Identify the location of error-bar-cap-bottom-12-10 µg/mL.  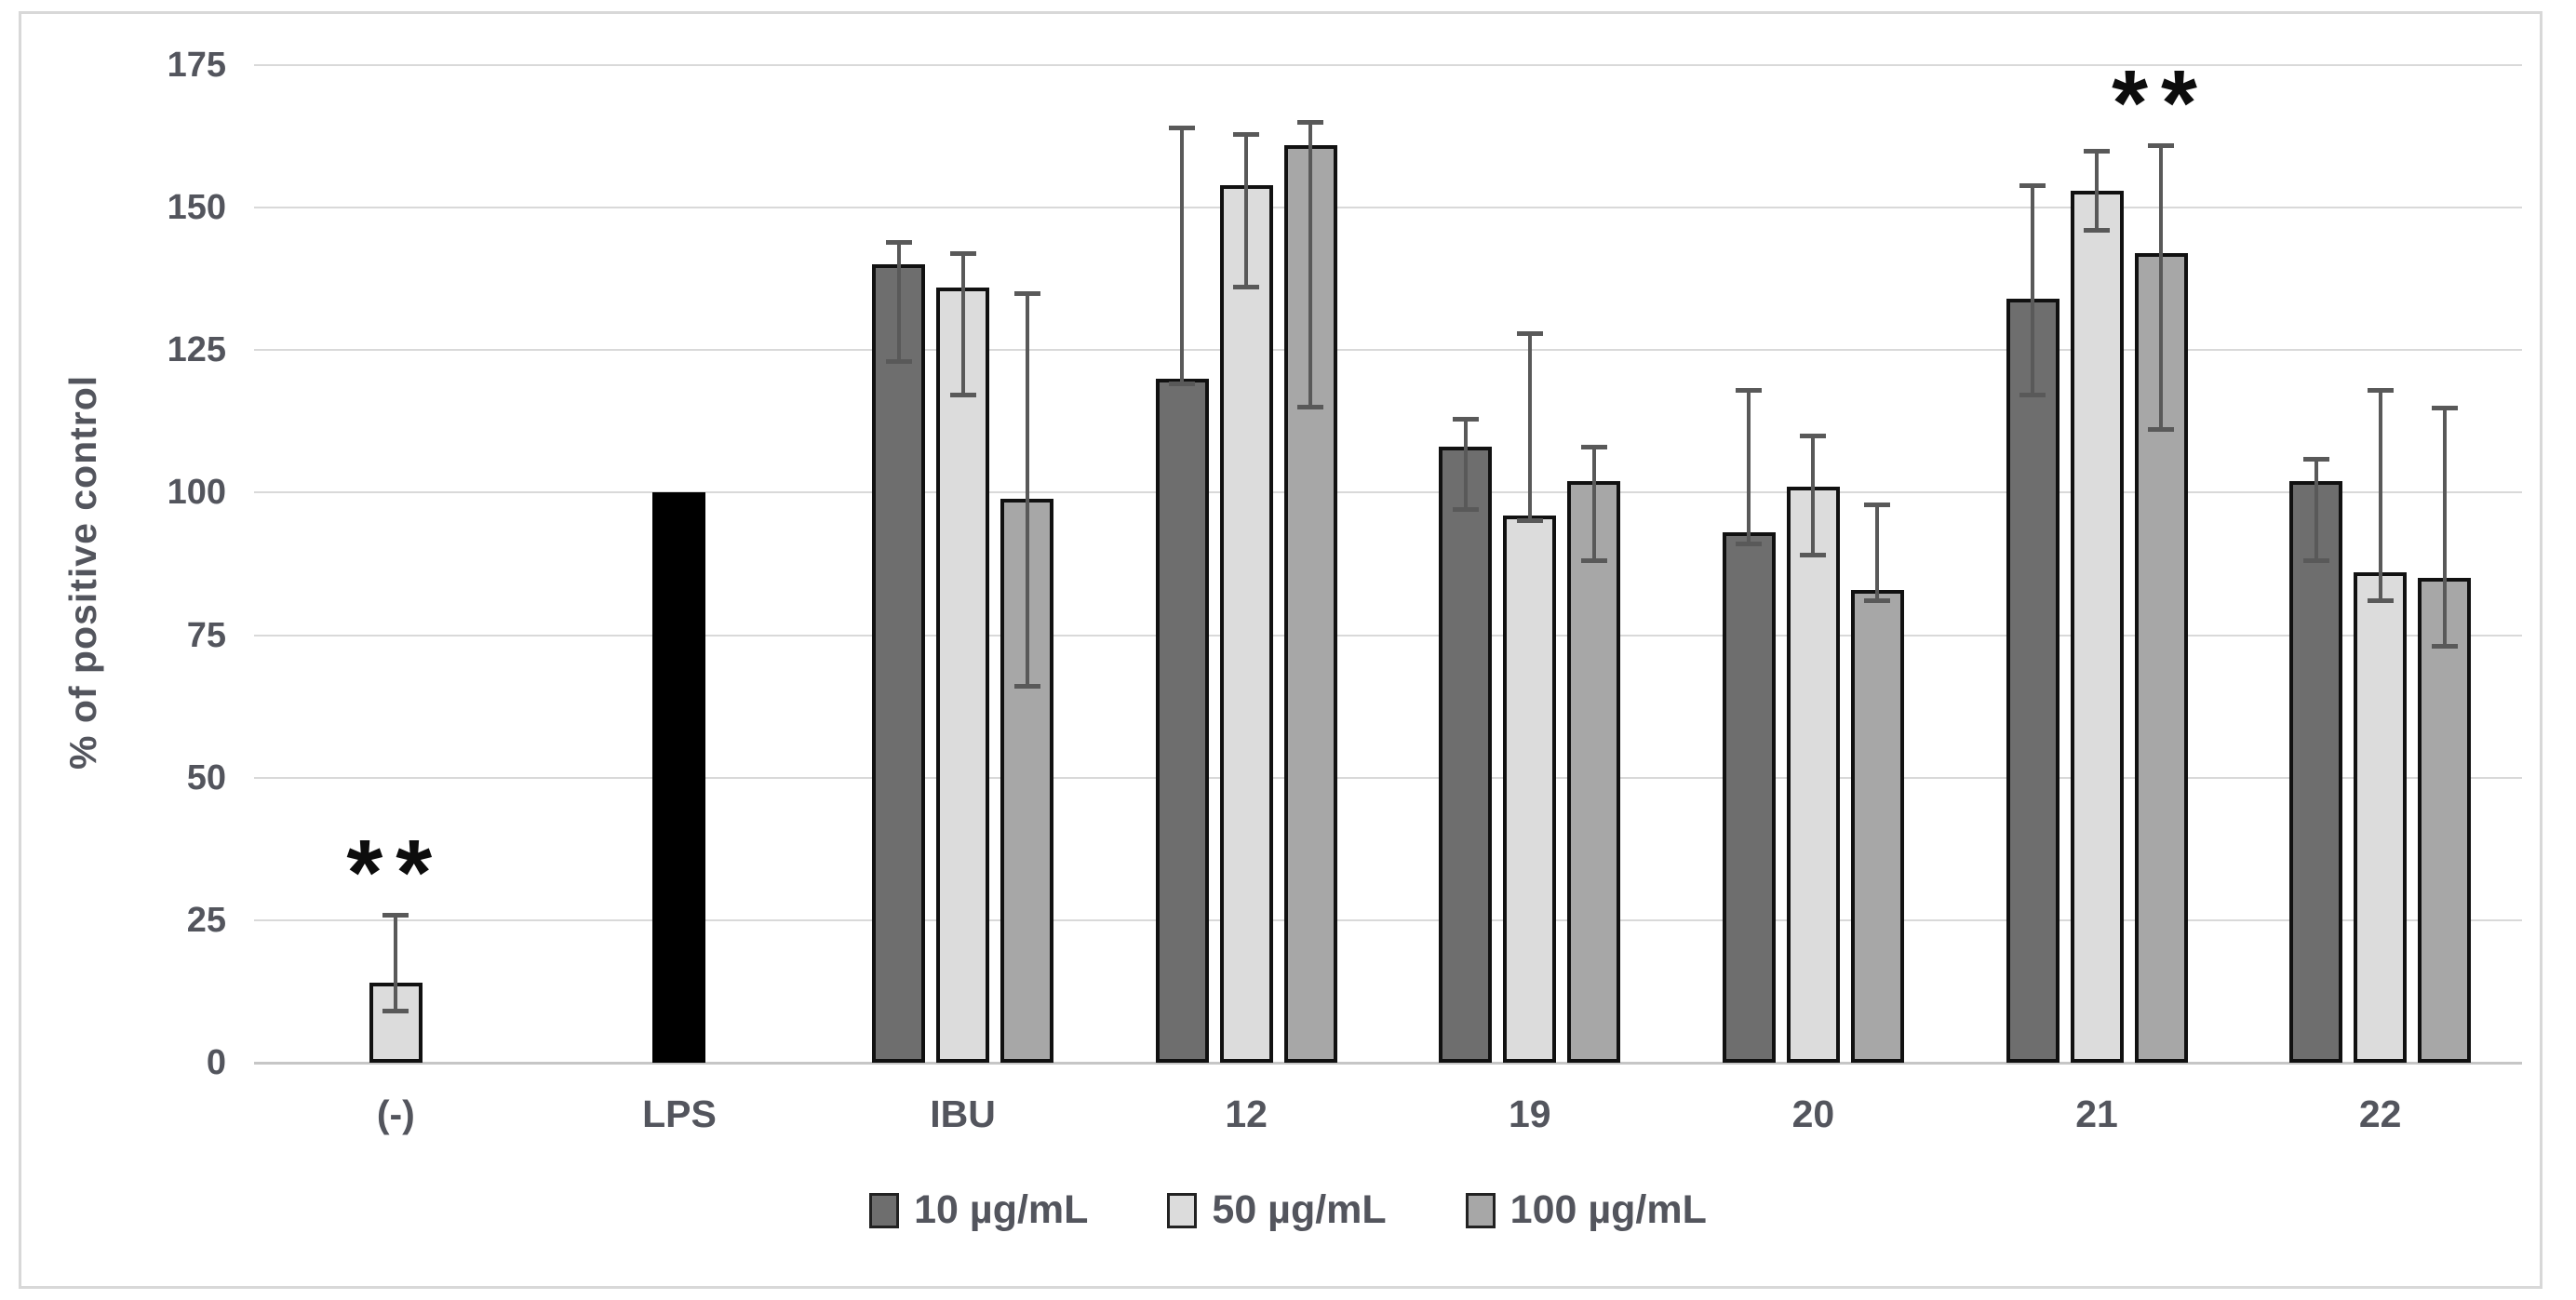
(1182, 384).